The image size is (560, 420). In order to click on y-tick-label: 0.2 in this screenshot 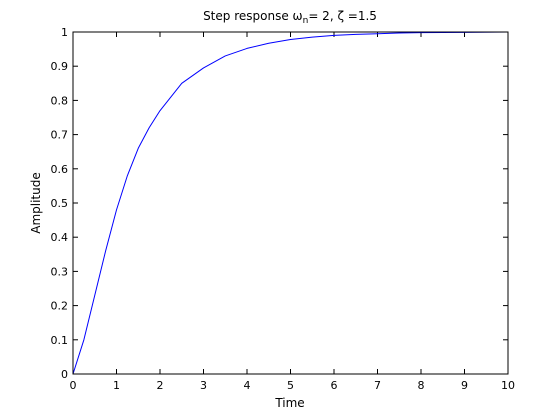, I will do `click(60, 306)`.